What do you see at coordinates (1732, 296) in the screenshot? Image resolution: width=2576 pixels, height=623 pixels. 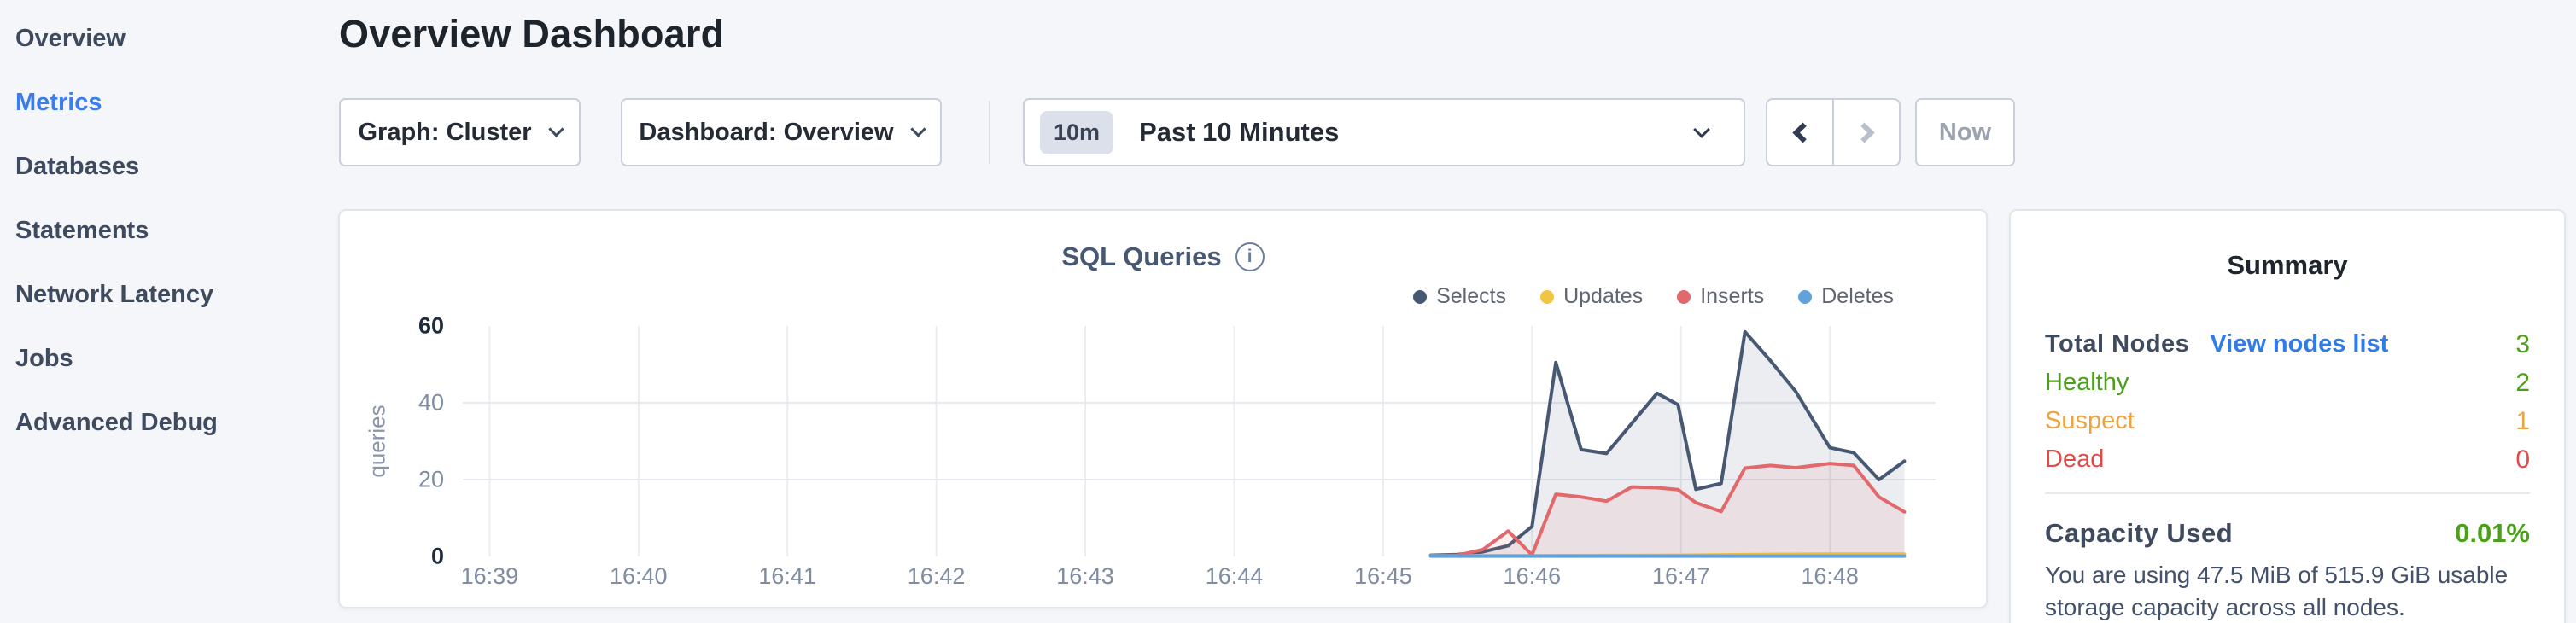 I see `legend-label: Inserts` at bounding box center [1732, 296].